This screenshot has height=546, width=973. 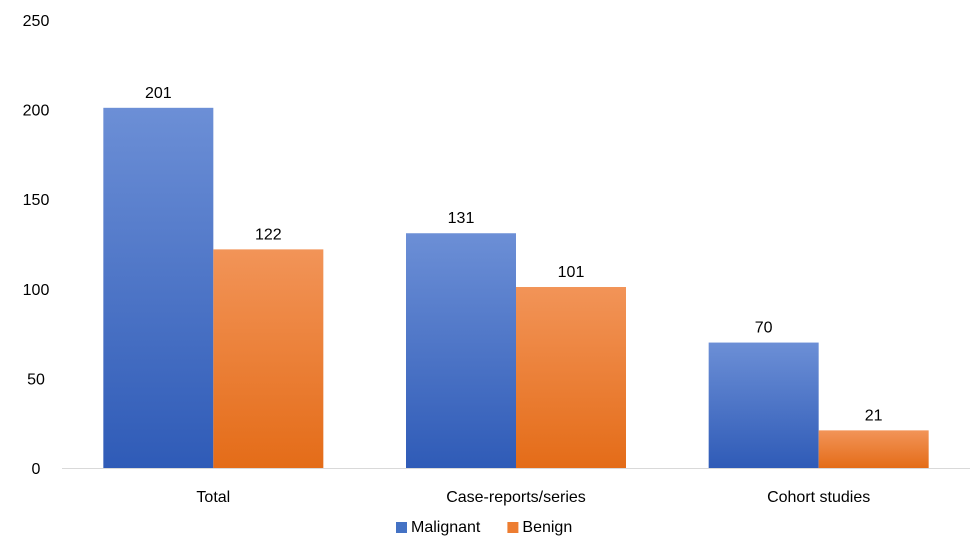 What do you see at coordinates (874, 415) in the screenshot?
I see `data-label: 21` at bounding box center [874, 415].